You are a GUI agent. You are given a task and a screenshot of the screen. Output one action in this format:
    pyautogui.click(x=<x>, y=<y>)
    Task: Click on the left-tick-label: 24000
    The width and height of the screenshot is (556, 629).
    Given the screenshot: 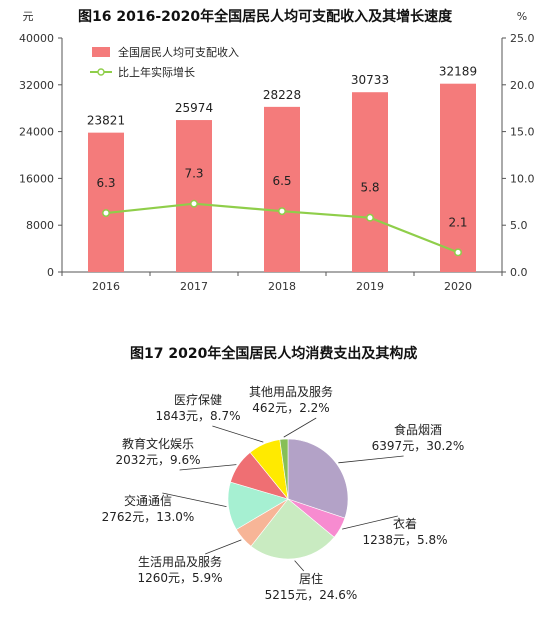 What is the action you would take?
    pyautogui.click(x=36, y=132)
    